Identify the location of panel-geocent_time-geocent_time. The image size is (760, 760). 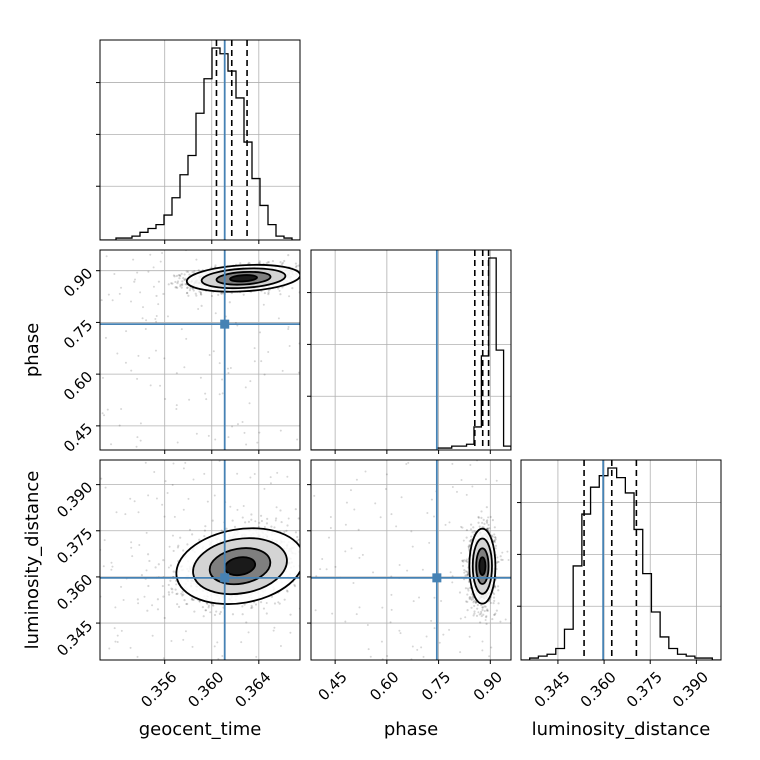
(198, 141).